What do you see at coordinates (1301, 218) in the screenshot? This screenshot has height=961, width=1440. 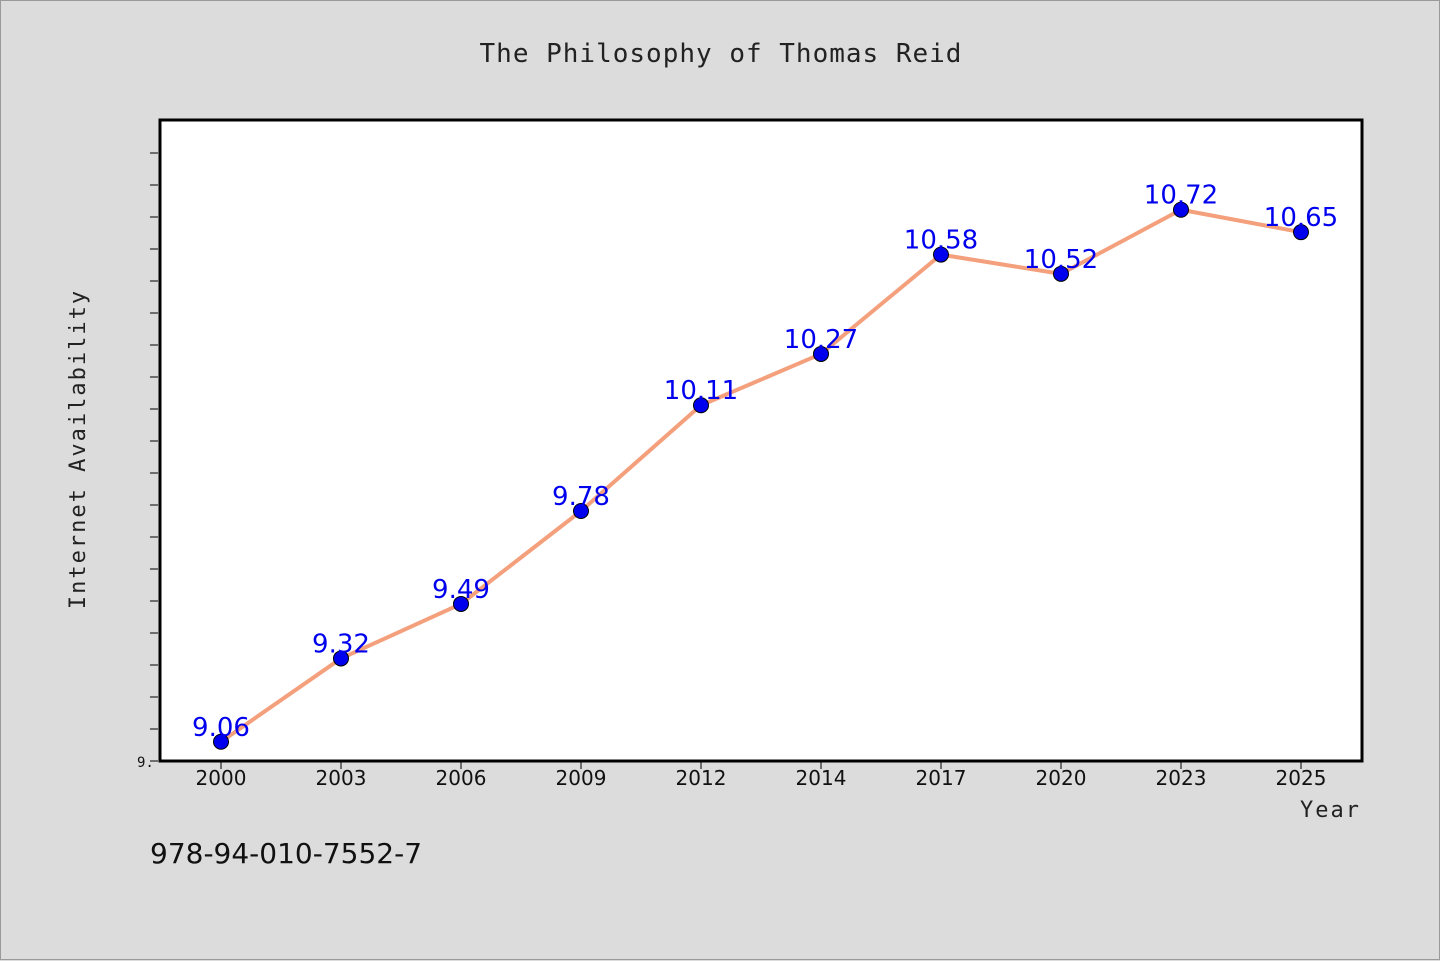 I see `data-label: 10.65` at bounding box center [1301, 218].